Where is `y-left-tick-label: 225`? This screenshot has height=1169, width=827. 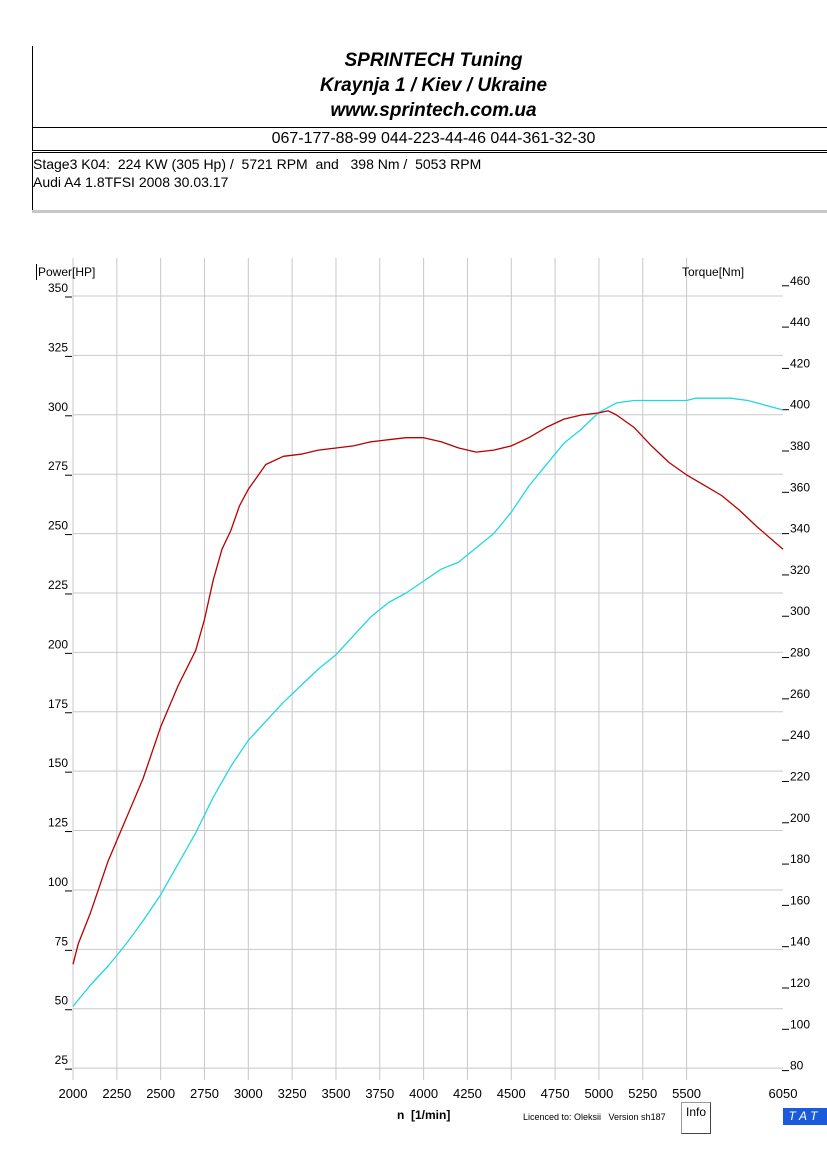
y-left-tick-label: 225 is located at coordinates (58, 585).